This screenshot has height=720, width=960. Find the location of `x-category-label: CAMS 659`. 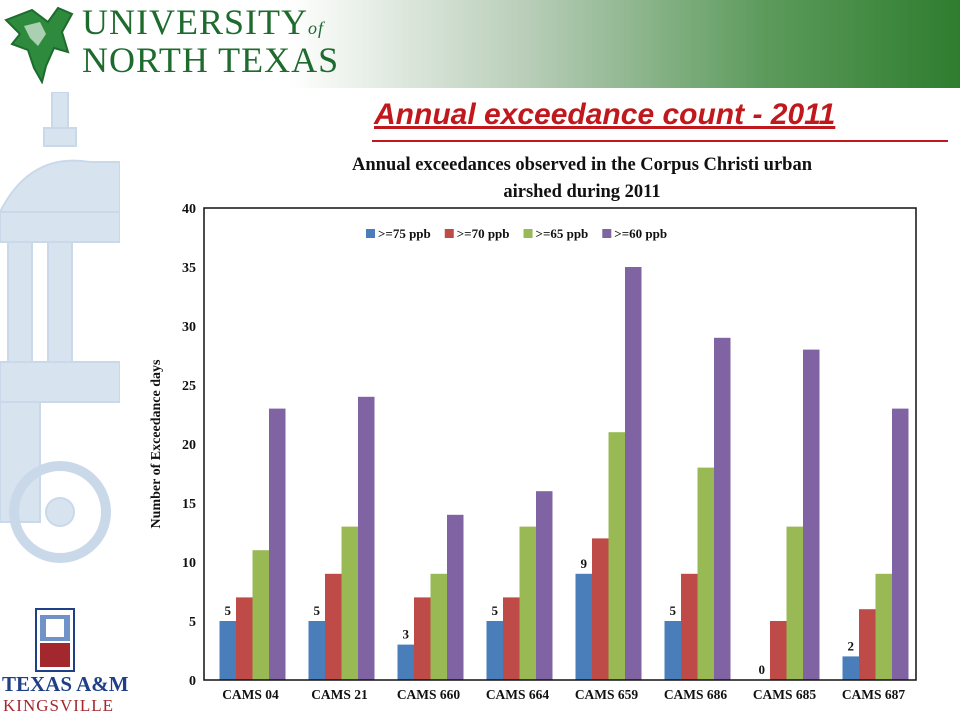

x-category-label: CAMS 659 is located at coordinates (607, 694).